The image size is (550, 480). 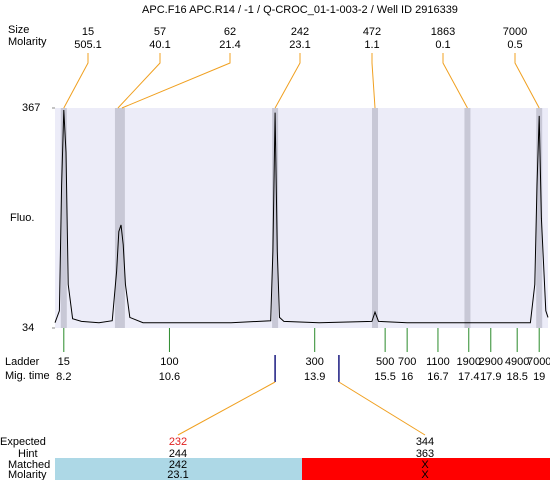 I want to click on ladder-time: 8.2, so click(x=63, y=377).